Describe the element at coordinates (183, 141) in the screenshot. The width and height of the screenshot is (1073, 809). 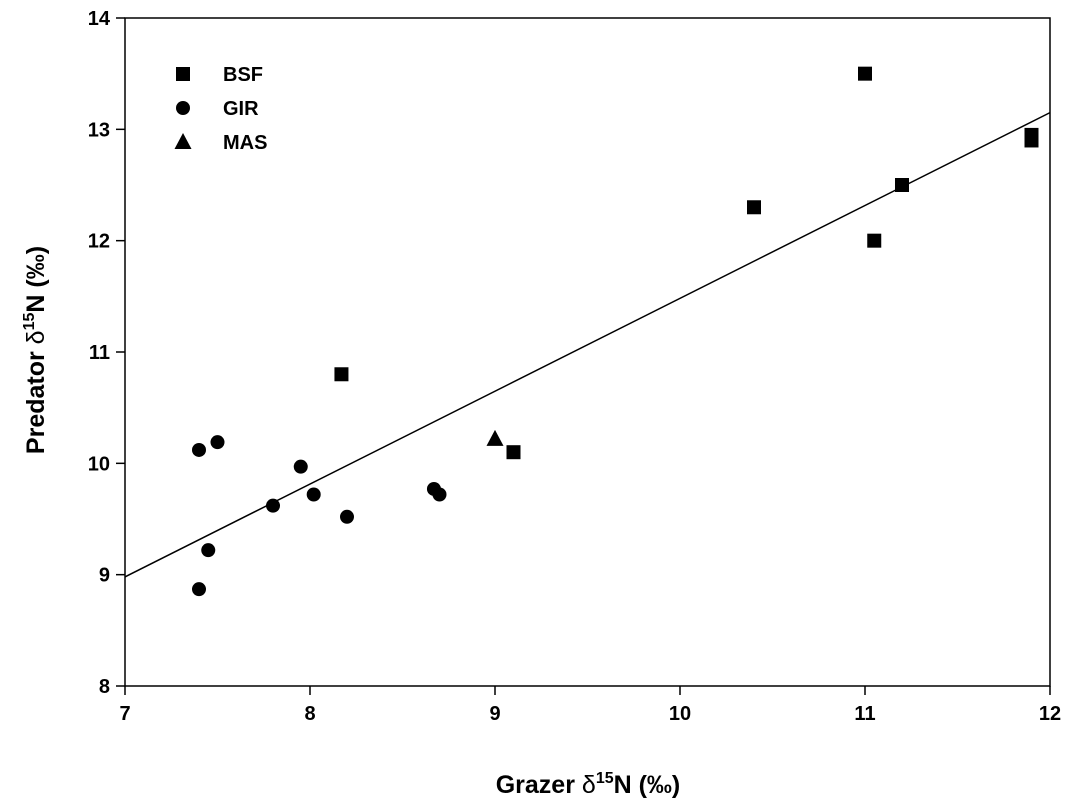
I see `legend-marker-mas` at that location.